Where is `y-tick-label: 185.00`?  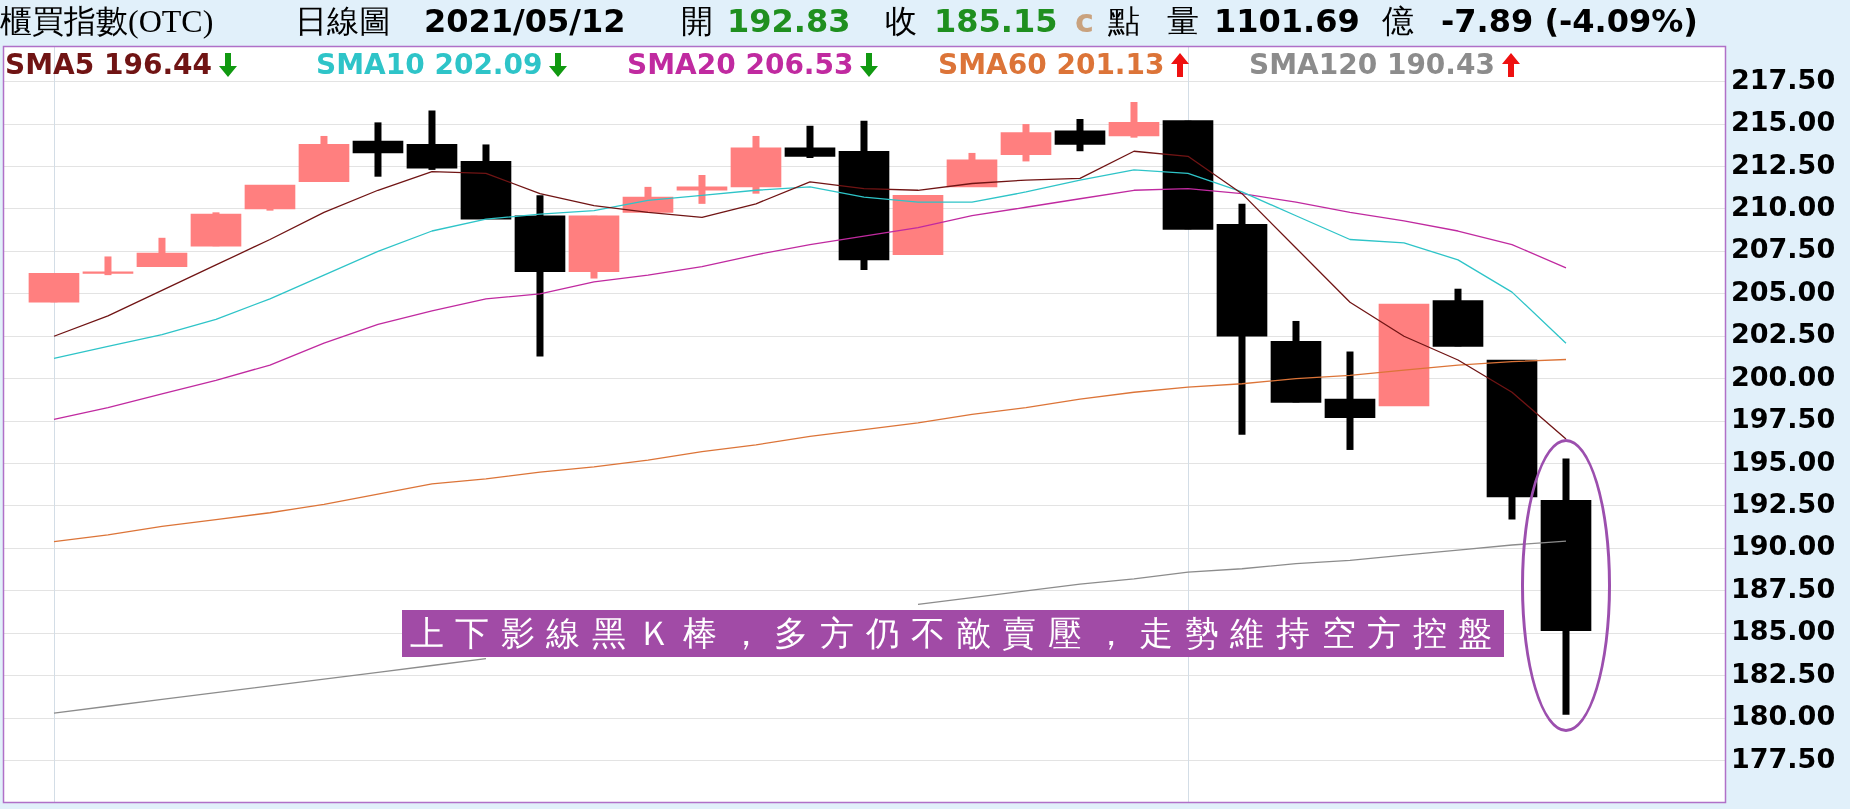 y-tick-label: 185.00 is located at coordinates (1783, 631).